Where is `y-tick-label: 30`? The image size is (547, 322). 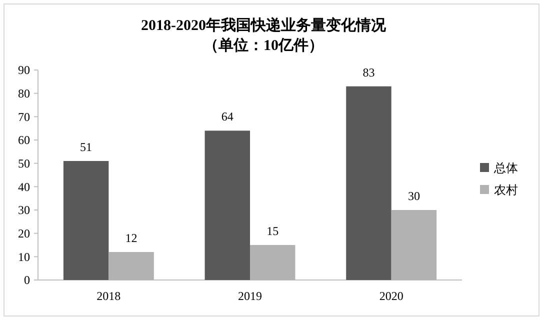
y-tick-label: 30 is located at coordinates (24, 210).